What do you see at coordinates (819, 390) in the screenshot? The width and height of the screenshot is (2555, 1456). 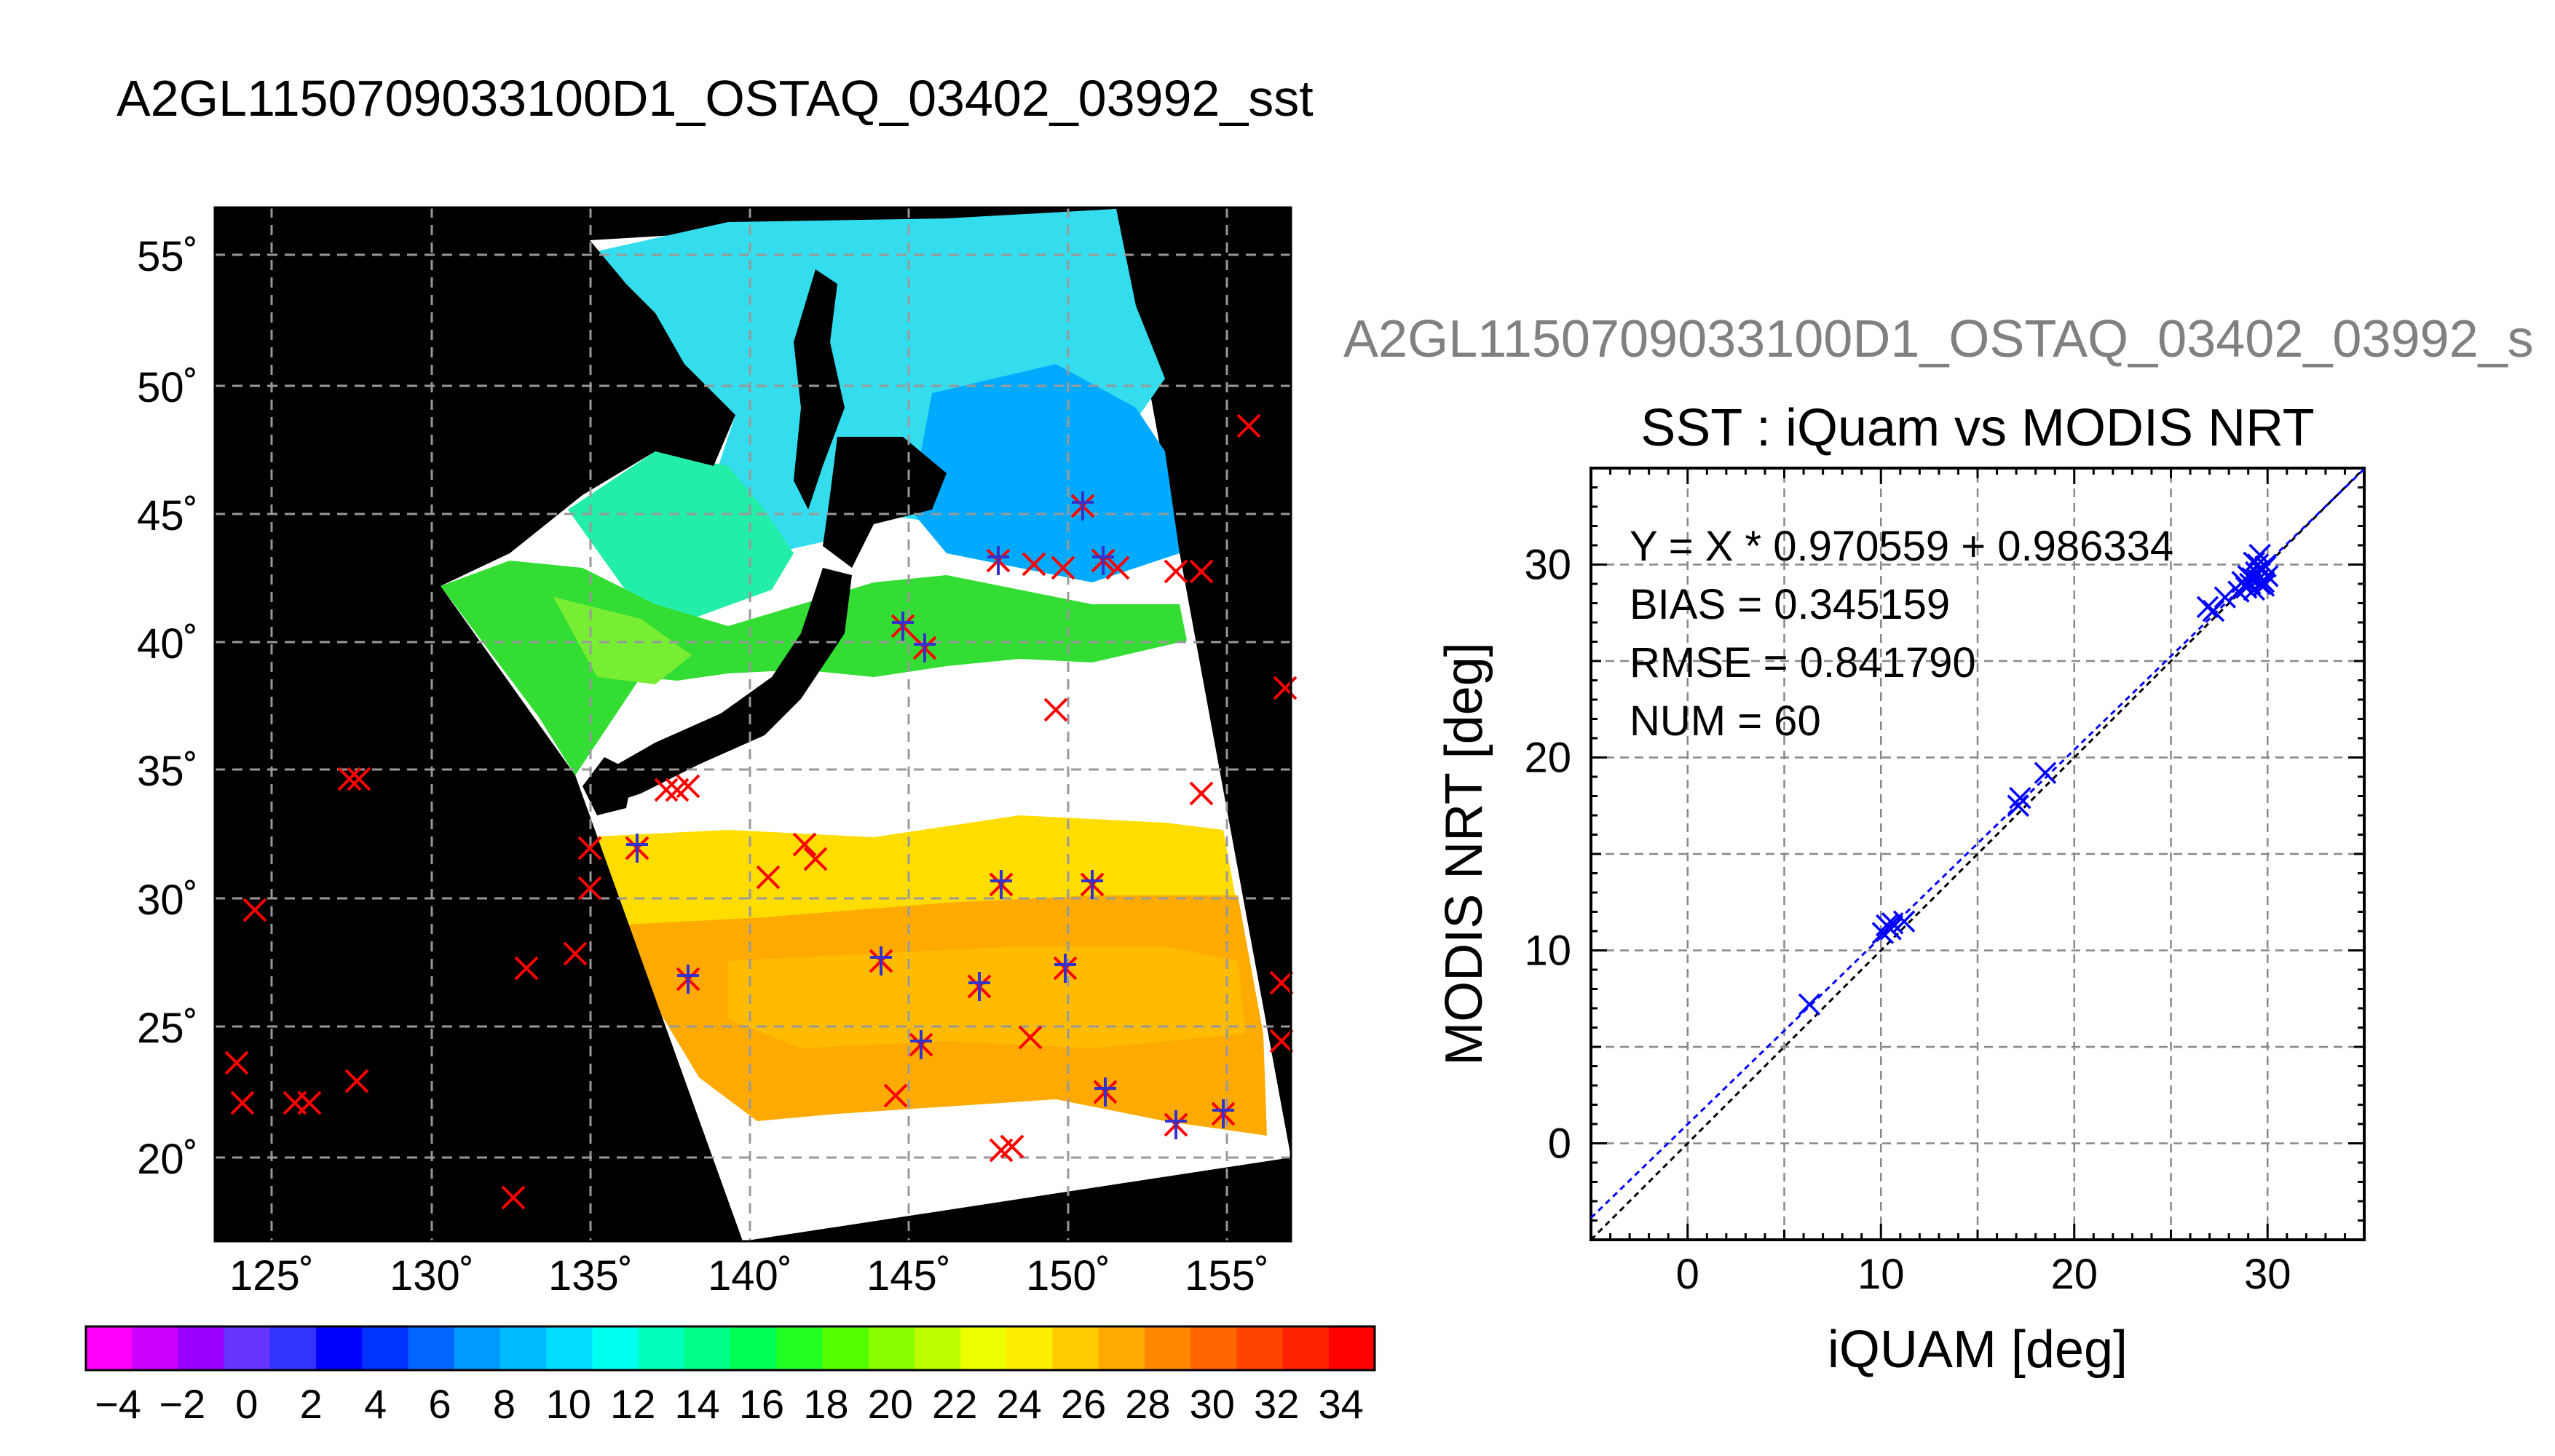 I see `land-sakhalin` at bounding box center [819, 390].